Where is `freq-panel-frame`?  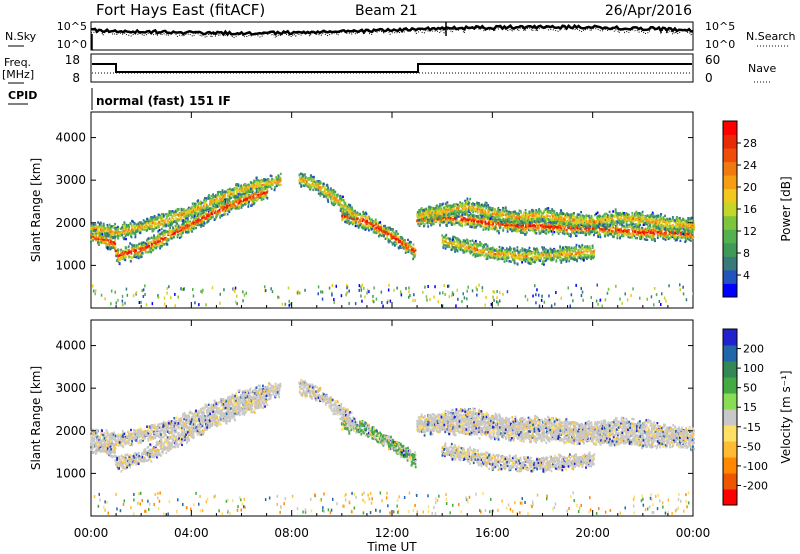 freq-panel-frame is located at coordinates (392, 68).